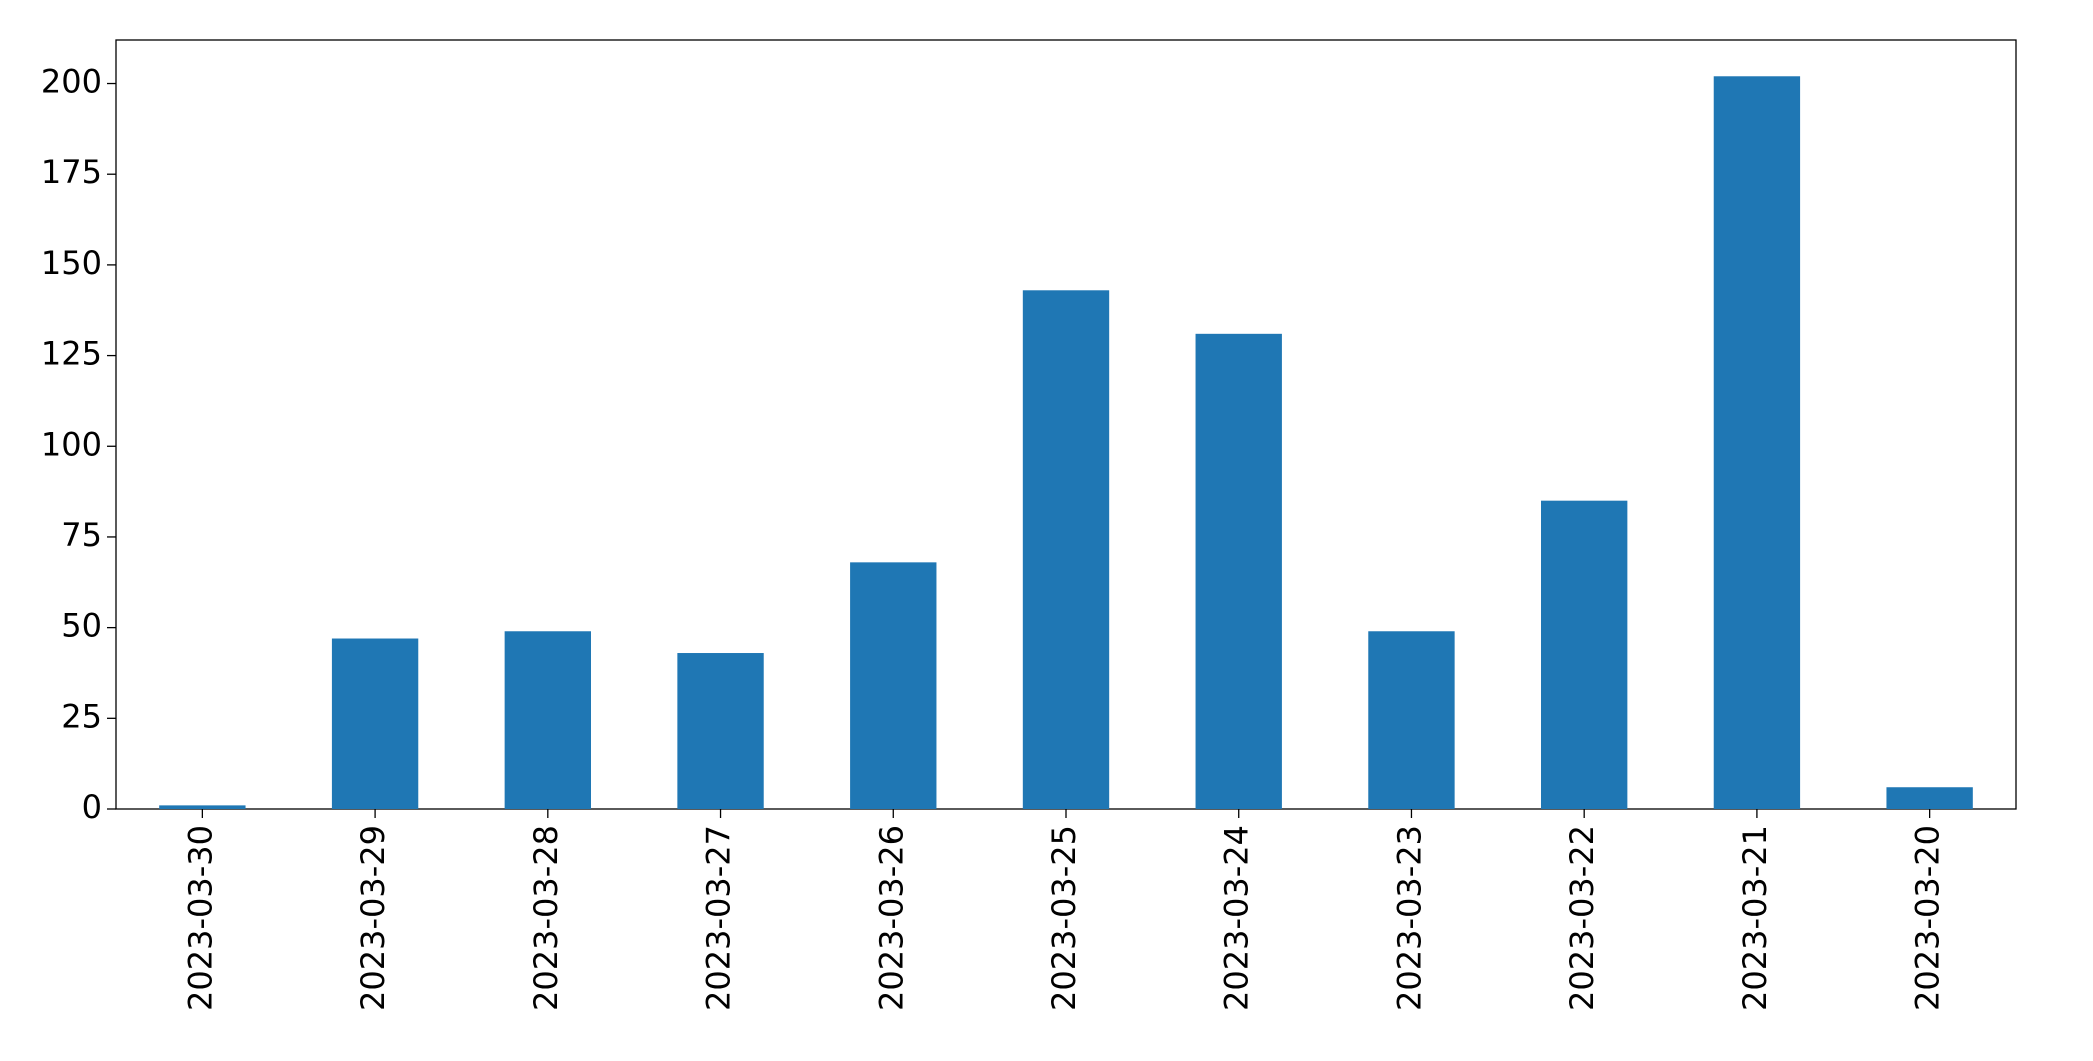 This screenshot has height=1061, width=2093. I want to click on y-tick-label: 75, so click(81, 535).